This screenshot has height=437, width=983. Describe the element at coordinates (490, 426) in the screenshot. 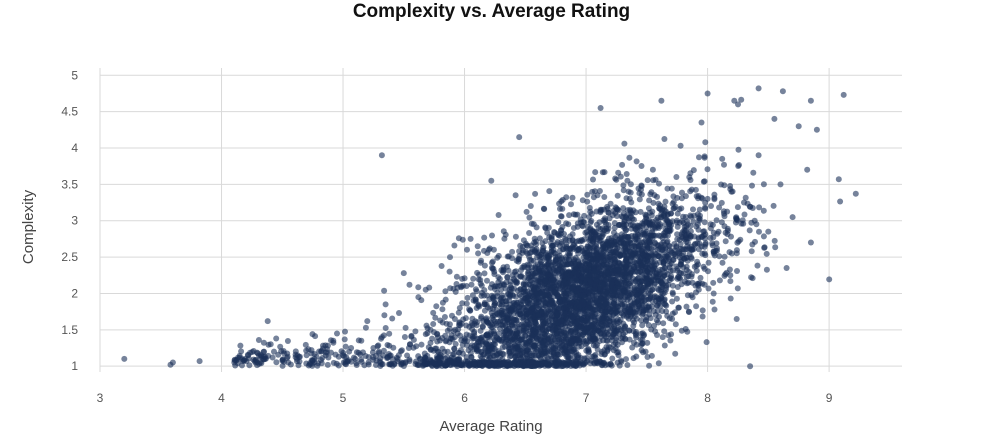

I see `x-axis-label: Average Rating` at that location.